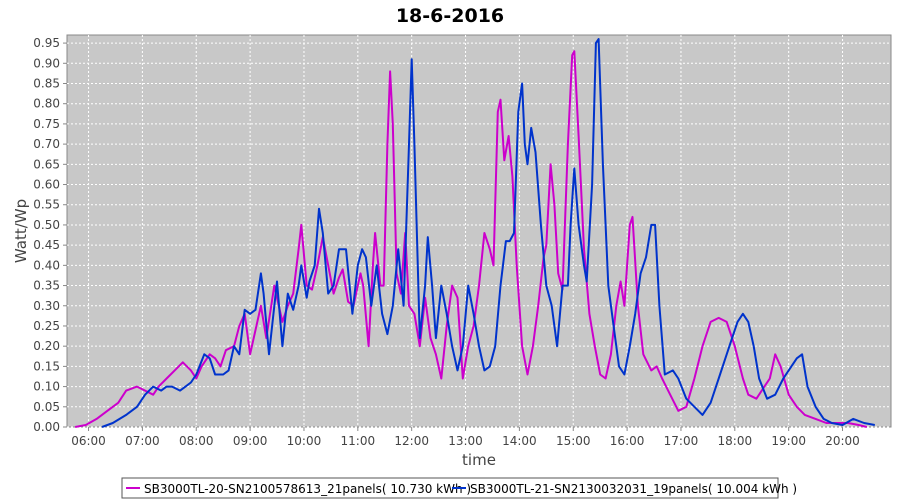  What do you see at coordinates (46, 185) in the screenshot?
I see `y-tick-label: 0.60` at bounding box center [46, 185].